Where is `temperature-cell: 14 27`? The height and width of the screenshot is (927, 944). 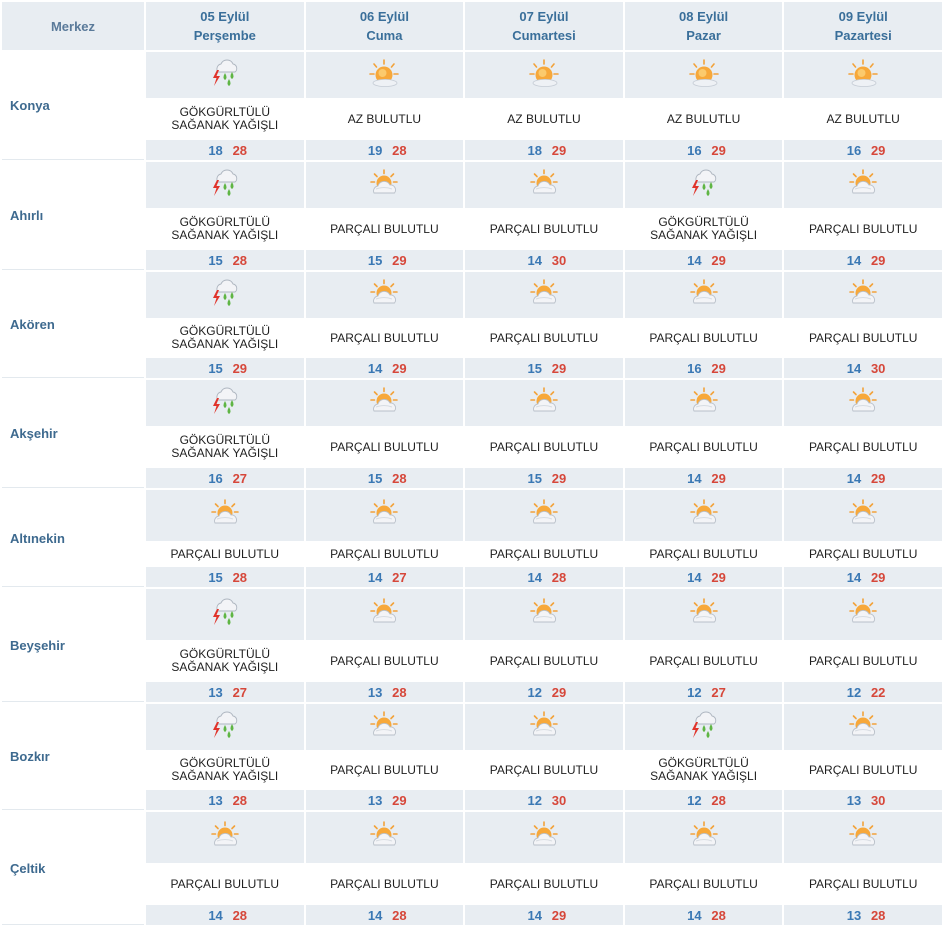 temperature-cell: 14 27 is located at coordinates (384, 577).